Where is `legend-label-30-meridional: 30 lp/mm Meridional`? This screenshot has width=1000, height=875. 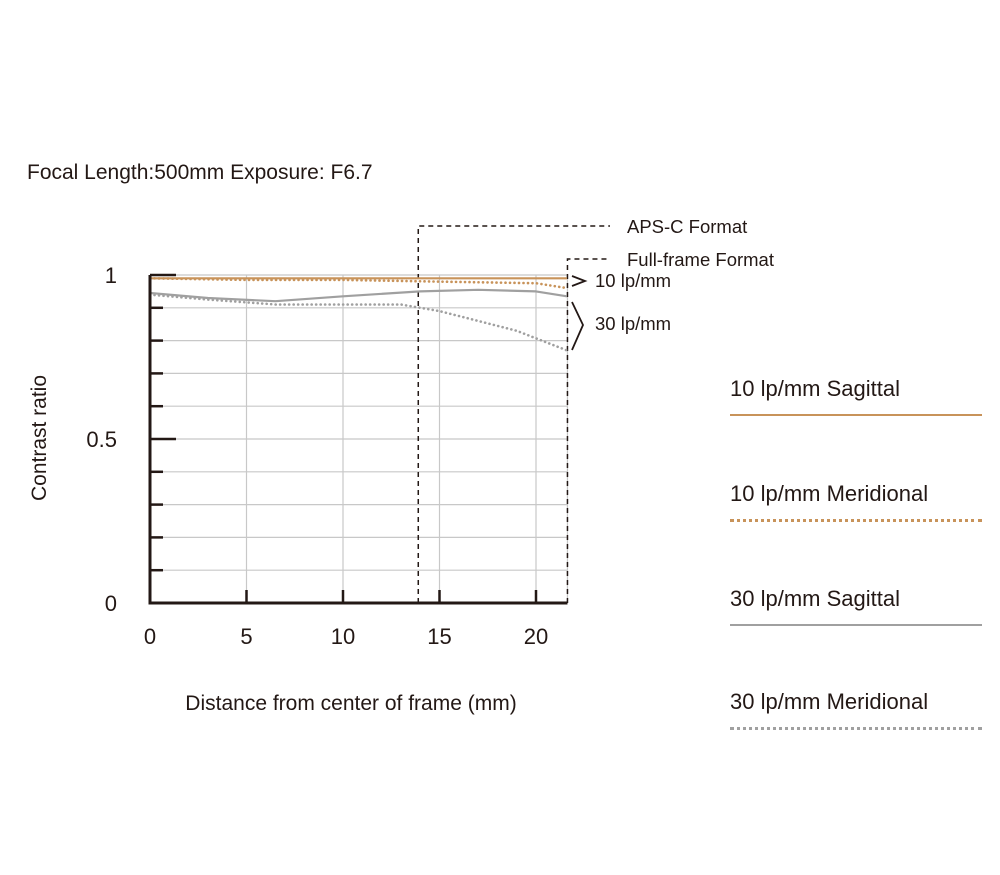
legend-label-30-meridional: 30 lp/mm Meridional is located at coordinates (829, 701).